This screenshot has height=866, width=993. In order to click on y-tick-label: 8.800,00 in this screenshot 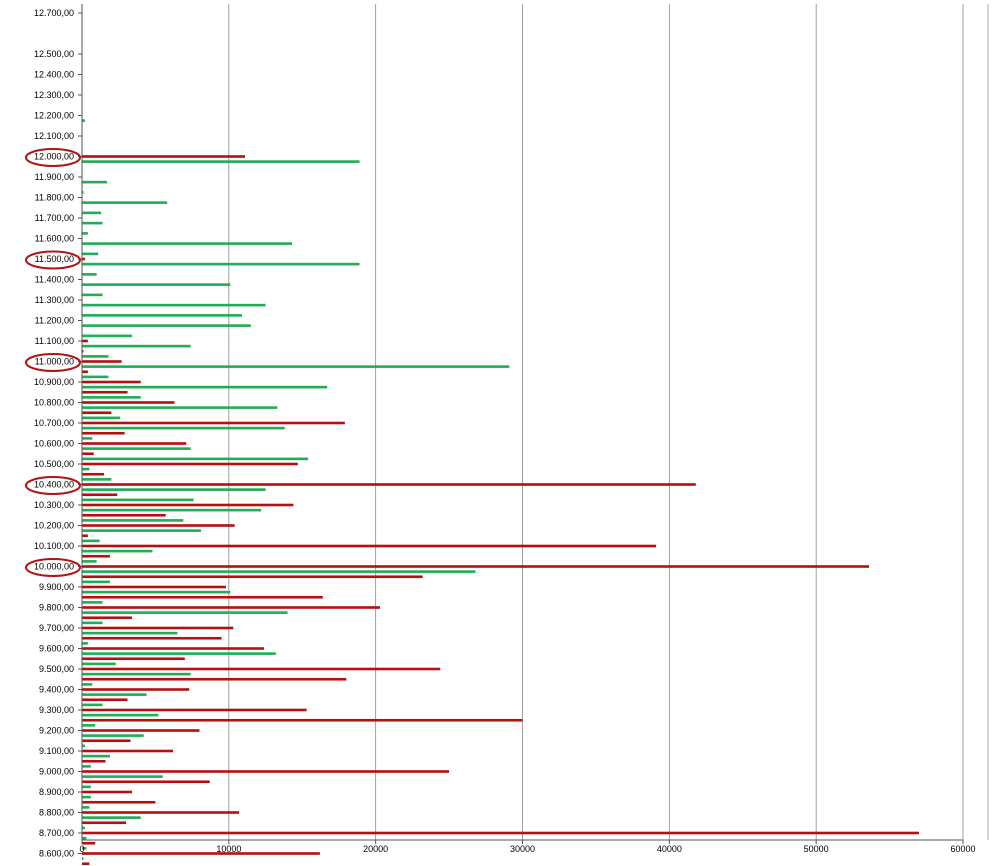, I will do `click(56, 813)`.